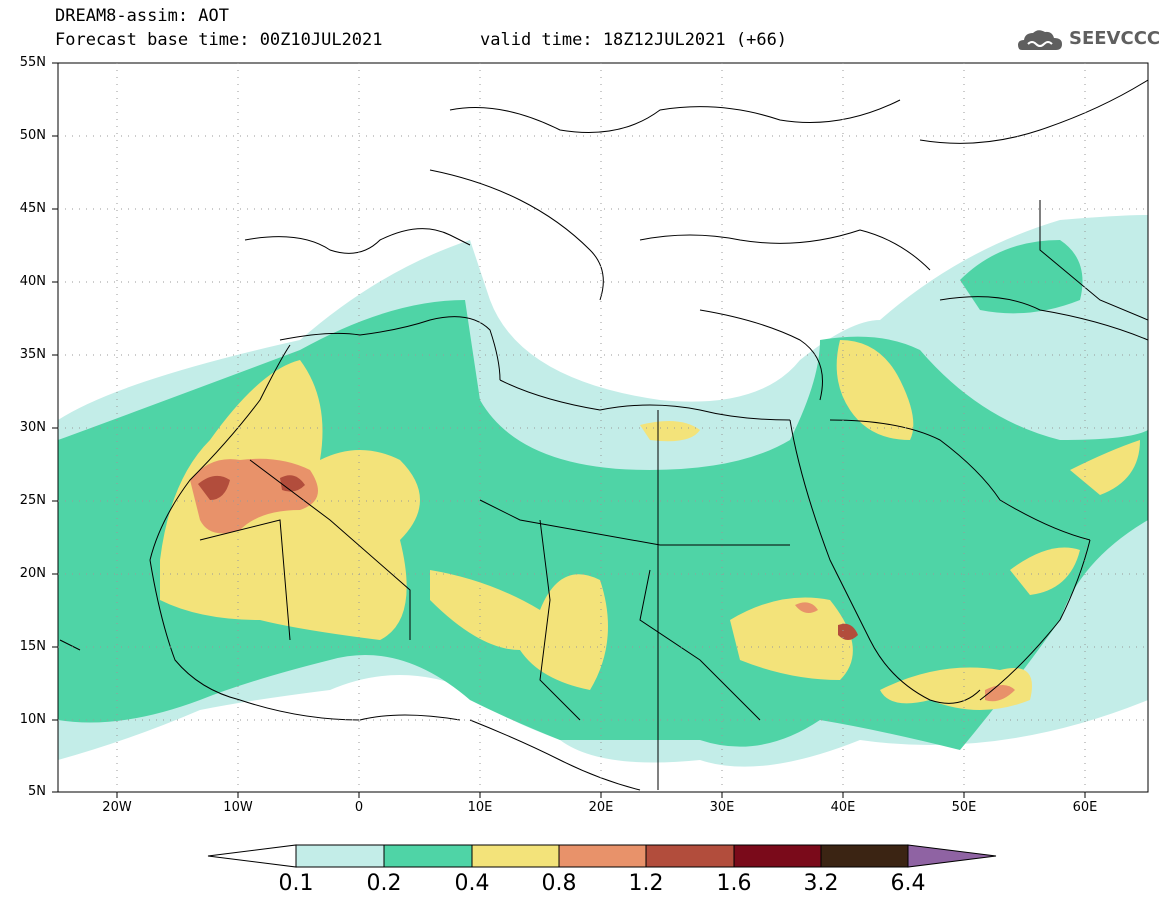  Describe the element at coordinates (219, 40) in the screenshot. I see `forecast-base-time: Forecast base time: 00Z10JUL2021` at that location.